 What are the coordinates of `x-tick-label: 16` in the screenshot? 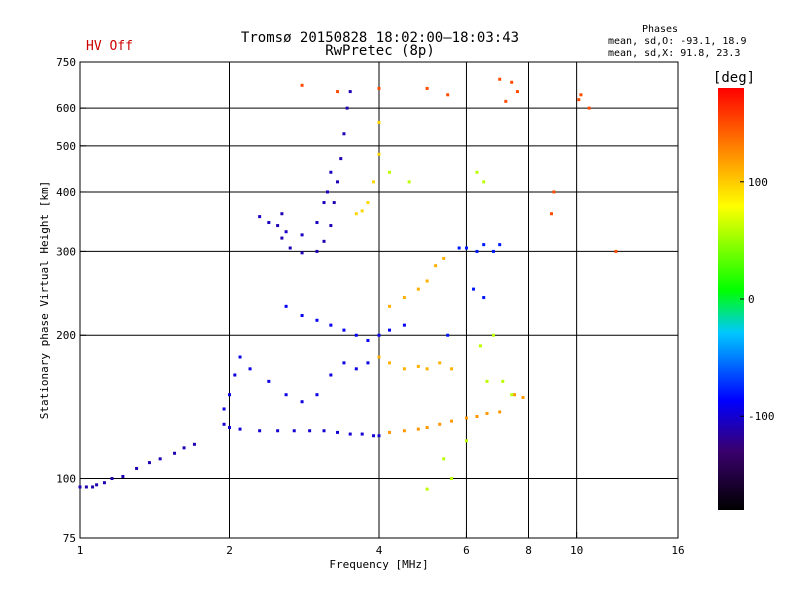 It's located at (677, 550).